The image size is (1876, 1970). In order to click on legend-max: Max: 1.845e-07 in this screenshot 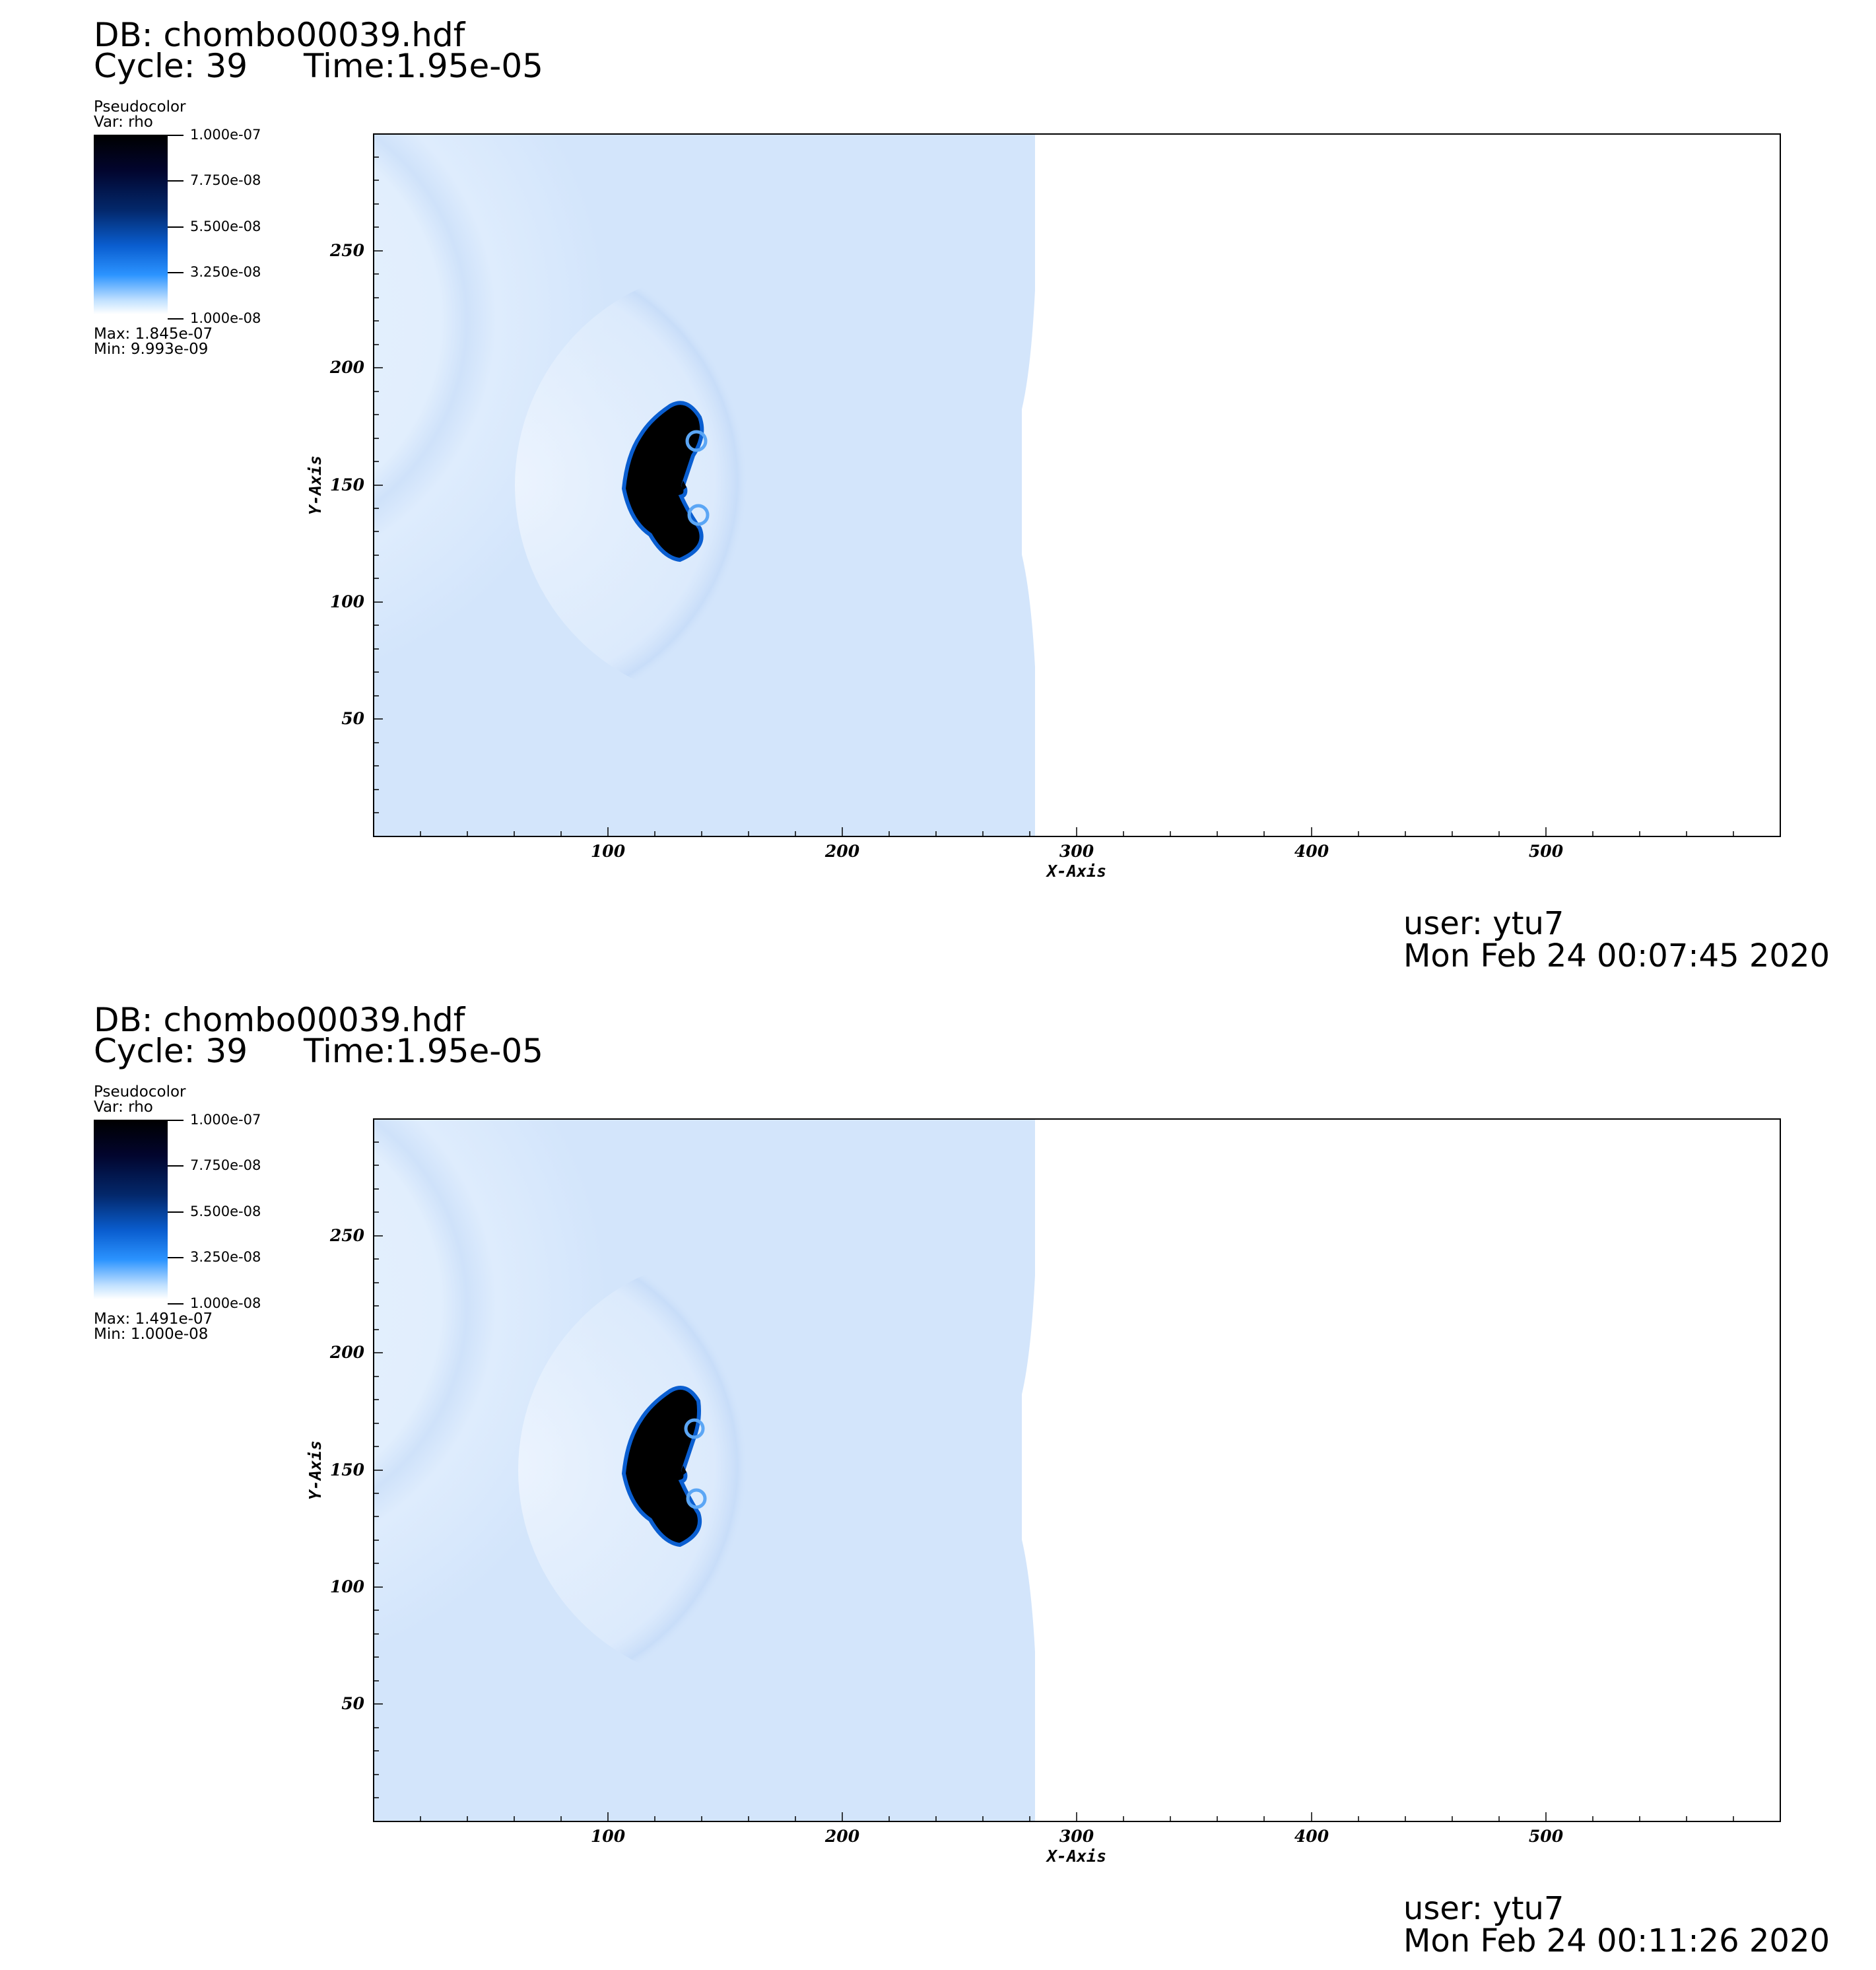, I will do `click(153, 334)`.